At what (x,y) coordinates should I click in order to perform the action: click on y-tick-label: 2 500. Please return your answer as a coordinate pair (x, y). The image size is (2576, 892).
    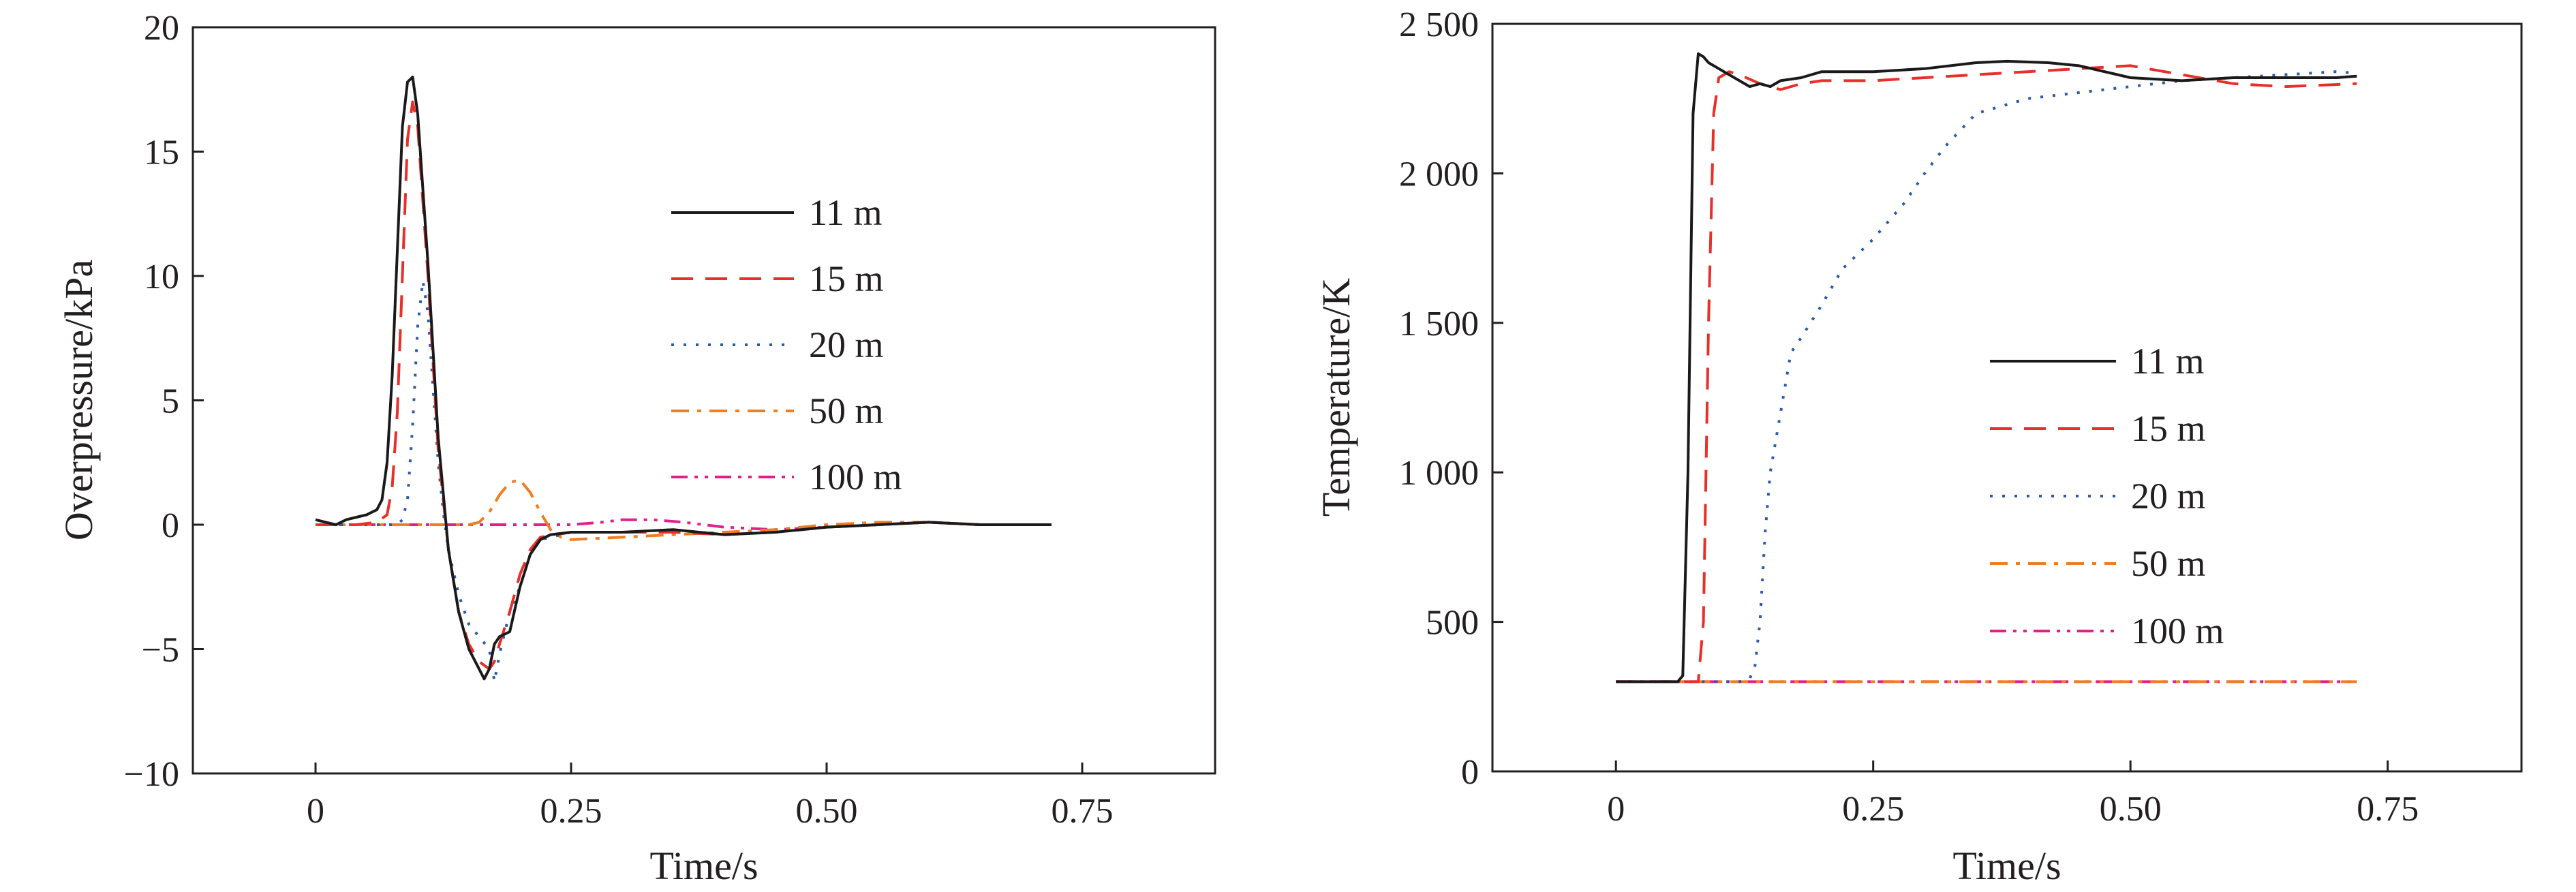
    Looking at the image, I should click on (1439, 25).